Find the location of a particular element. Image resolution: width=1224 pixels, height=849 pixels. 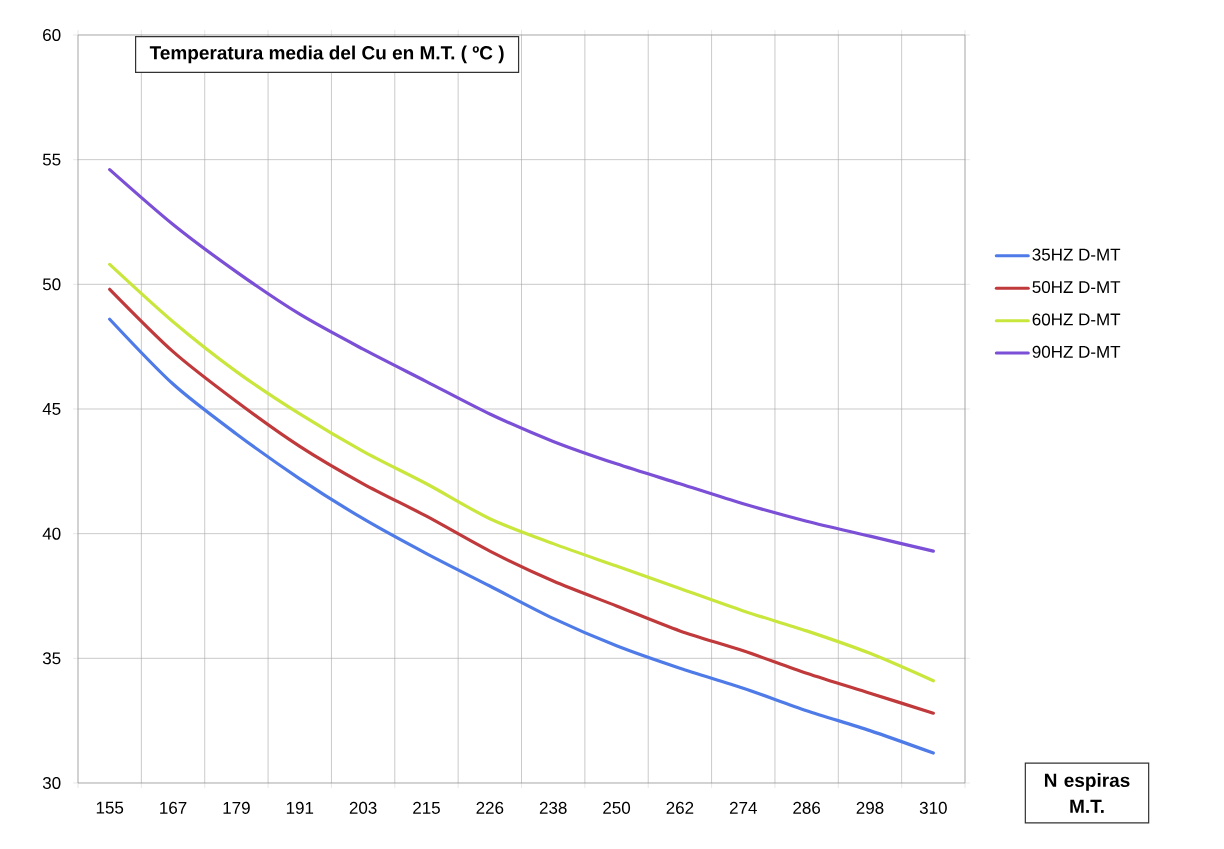

x-tick-label: 155 is located at coordinates (110, 807).